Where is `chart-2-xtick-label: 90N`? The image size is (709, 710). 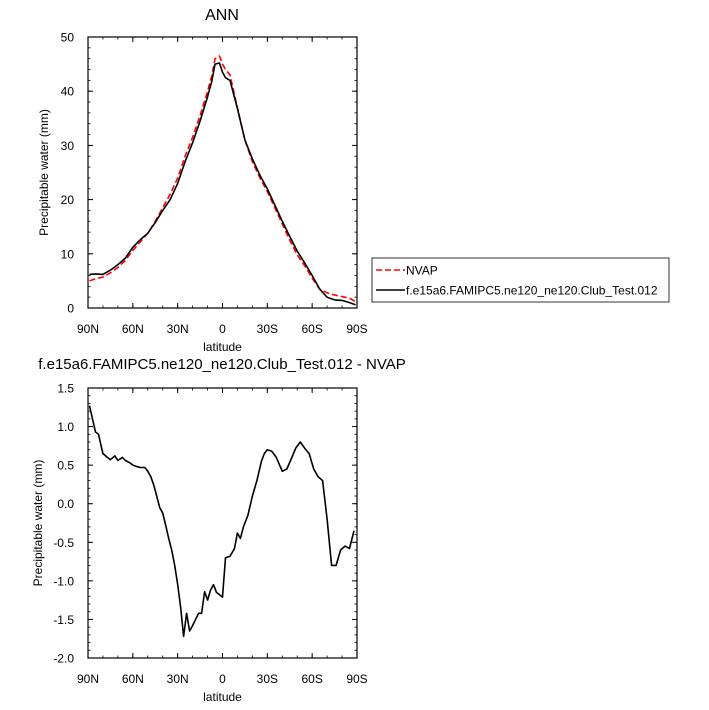
chart-2-xtick-label: 90N is located at coordinates (88, 679).